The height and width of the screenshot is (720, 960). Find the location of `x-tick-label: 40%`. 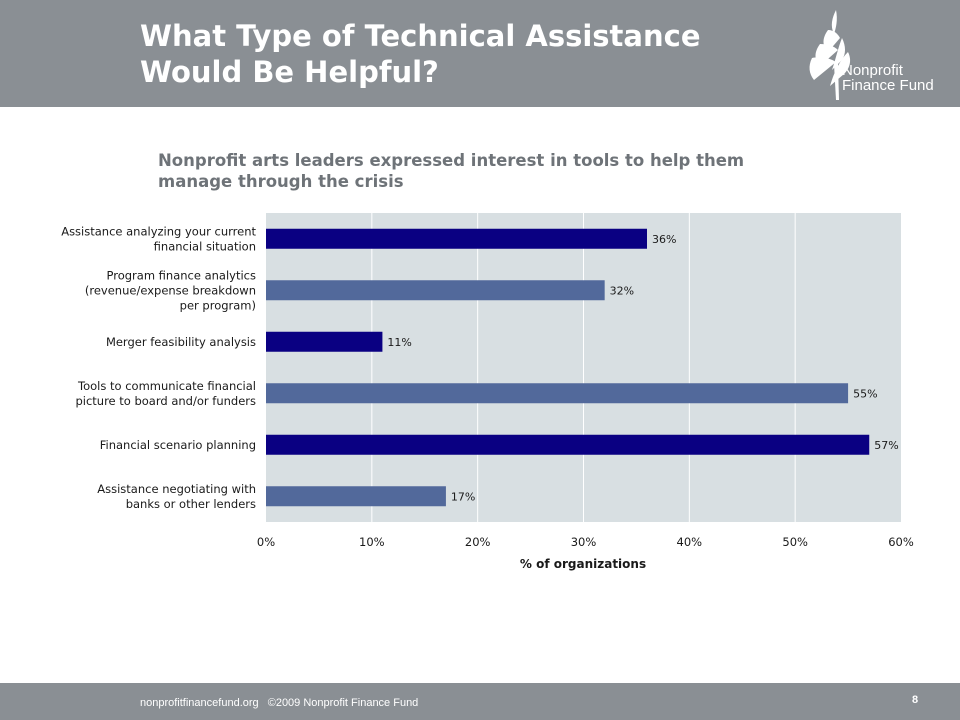

x-tick-label: 40% is located at coordinates (690, 542).